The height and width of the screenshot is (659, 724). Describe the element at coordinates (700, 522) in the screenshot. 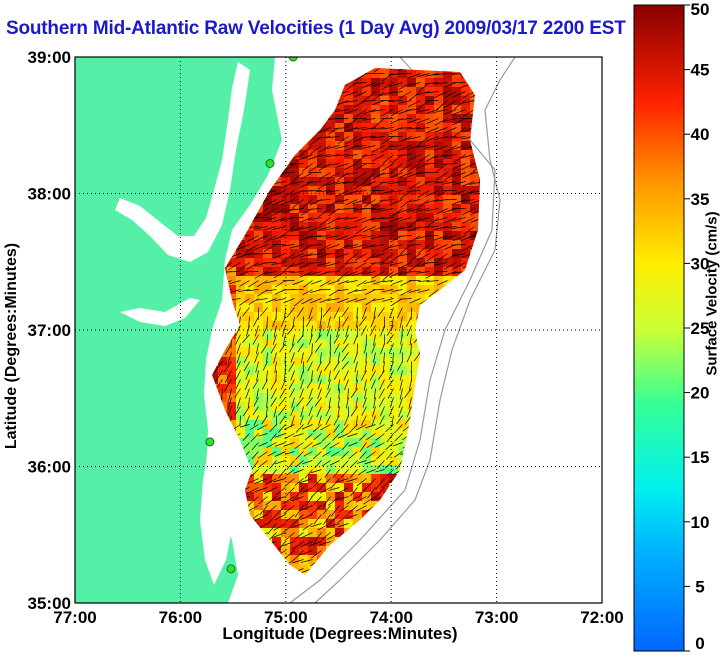

I see `colorbar-tick-label: 10` at that location.